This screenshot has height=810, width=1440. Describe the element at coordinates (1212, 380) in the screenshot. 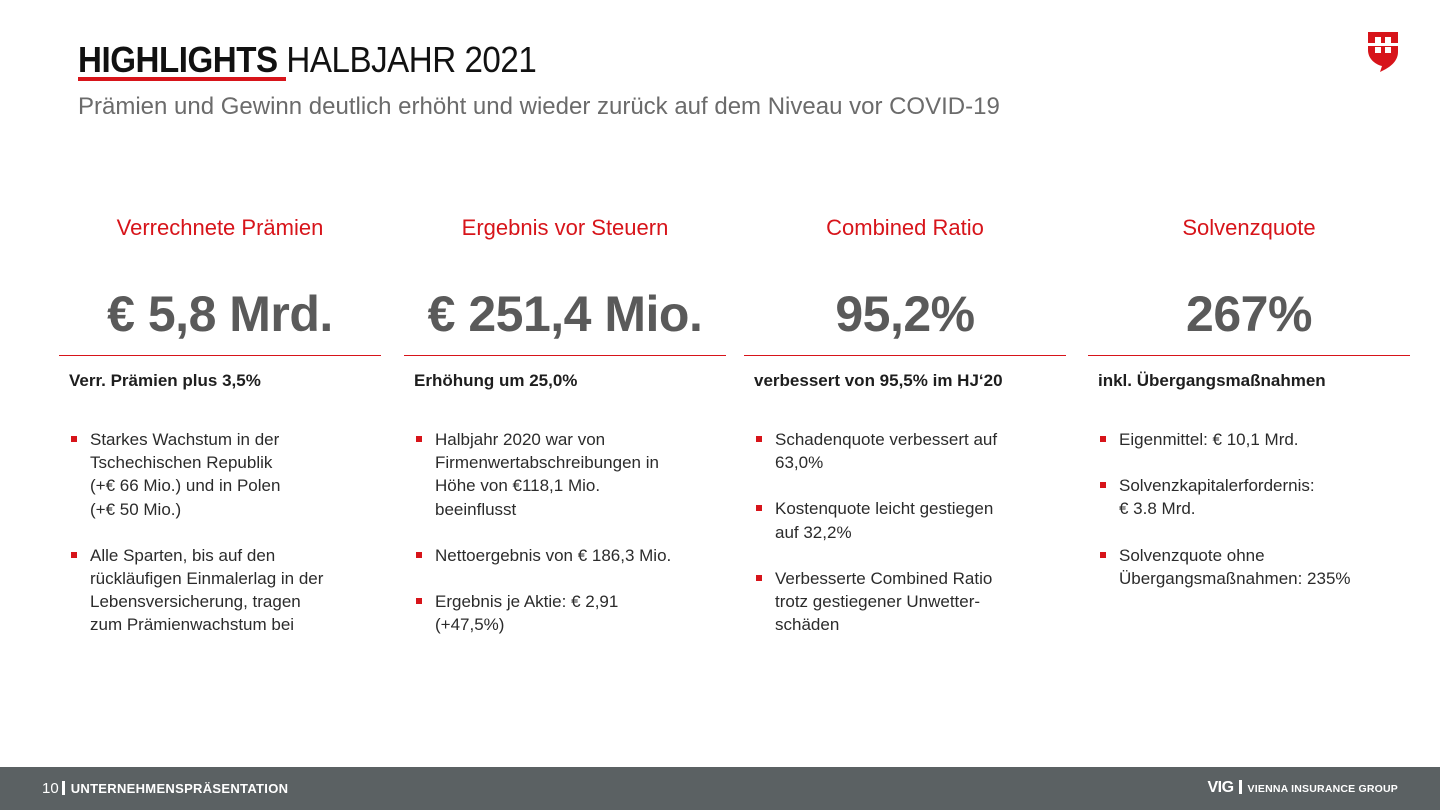

I see `kpi-lead: inkl. Übergangsmaßnahmen` at that location.